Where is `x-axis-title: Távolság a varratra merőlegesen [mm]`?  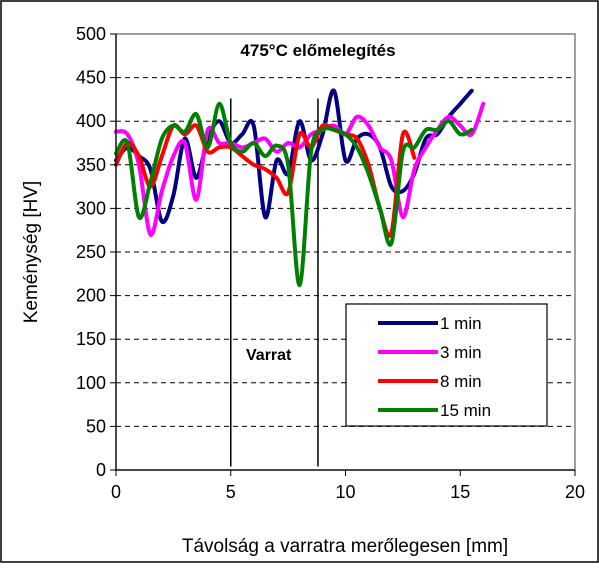
x-axis-title: Távolság a varratra merőlegesen [mm] is located at coordinates (345, 546).